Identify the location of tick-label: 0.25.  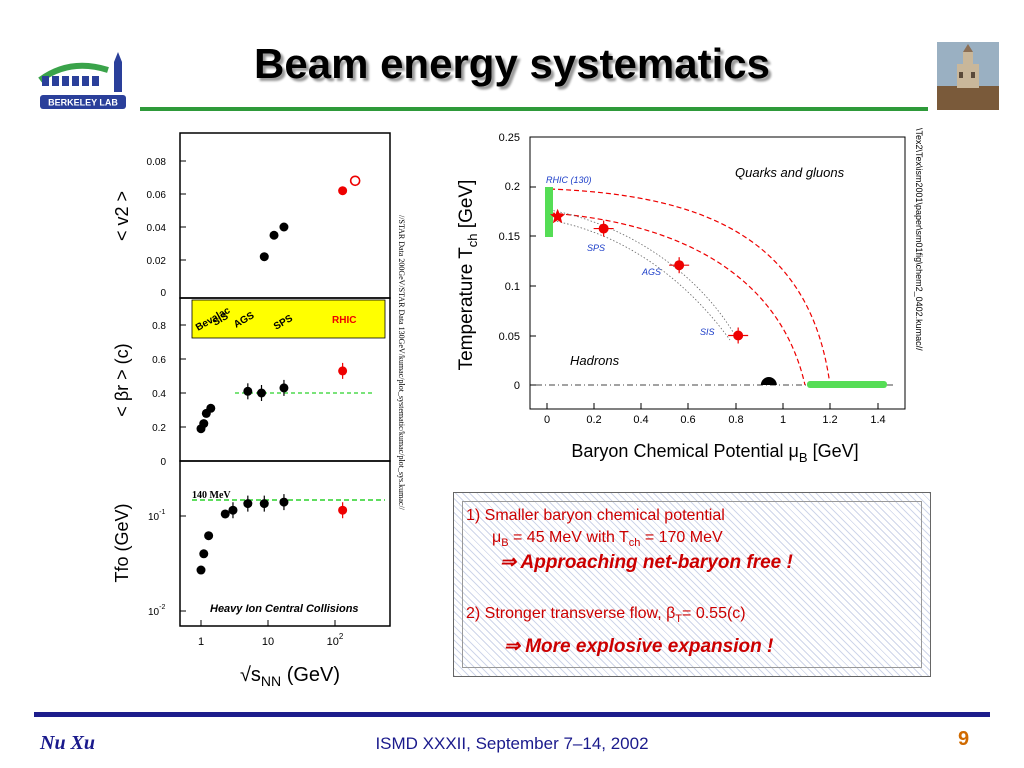
(509, 138).